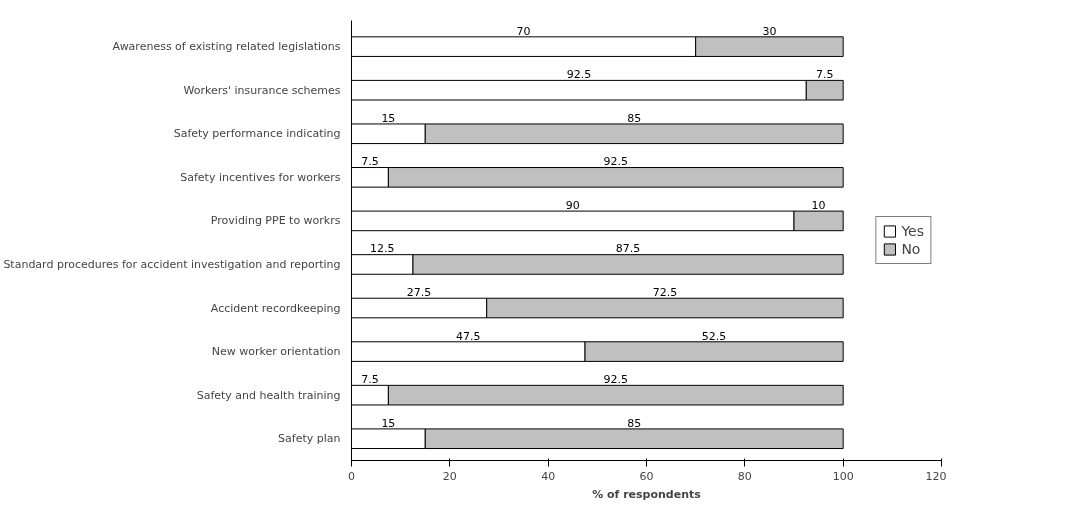 The image size is (1068, 510). I want to click on x-tick-label: 0, so click(351, 476).